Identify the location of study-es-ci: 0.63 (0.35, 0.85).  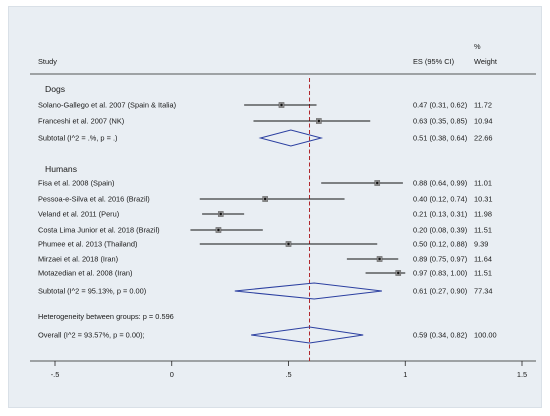
(440, 121).